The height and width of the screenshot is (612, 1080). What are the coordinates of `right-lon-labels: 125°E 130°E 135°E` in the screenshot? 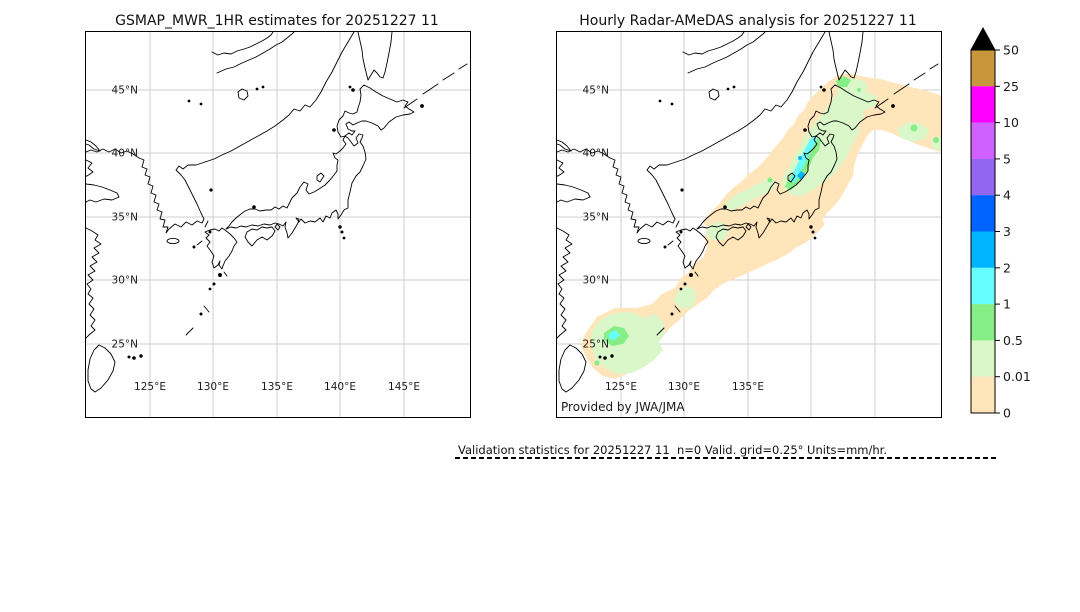 It's located at (684, 387).